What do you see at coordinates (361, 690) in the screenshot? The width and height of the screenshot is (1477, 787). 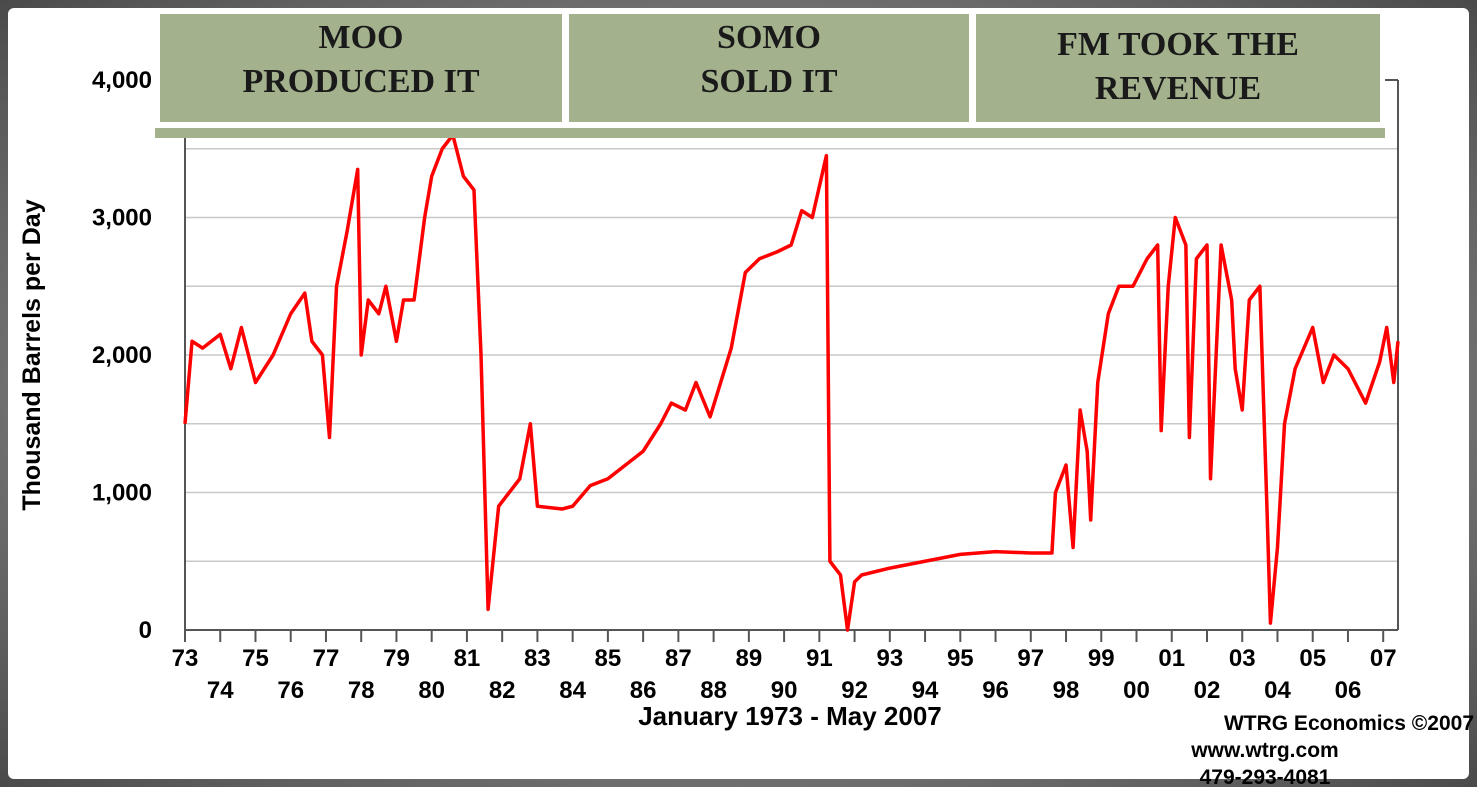 I see `x-tick-label: 78` at bounding box center [361, 690].